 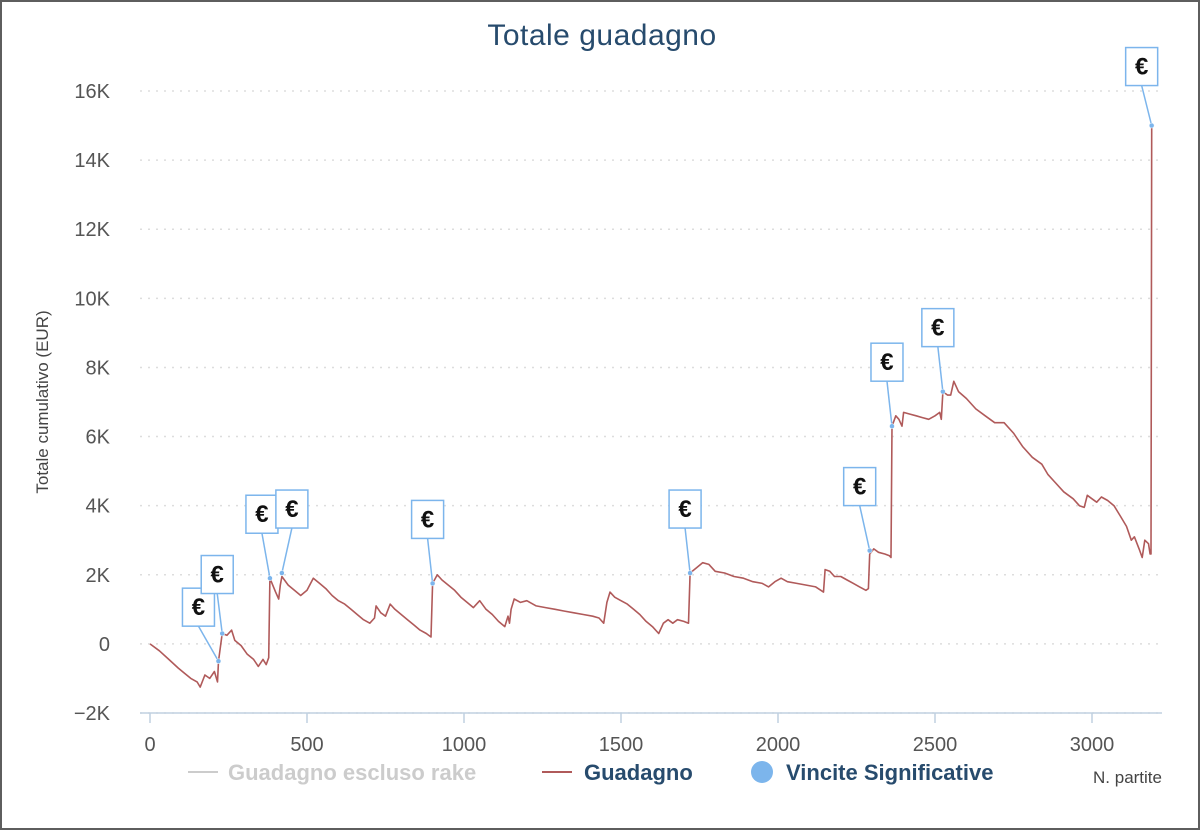 What do you see at coordinates (98, 368) in the screenshot?
I see `y-tick-label: 8K` at bounding box center [98, 368].